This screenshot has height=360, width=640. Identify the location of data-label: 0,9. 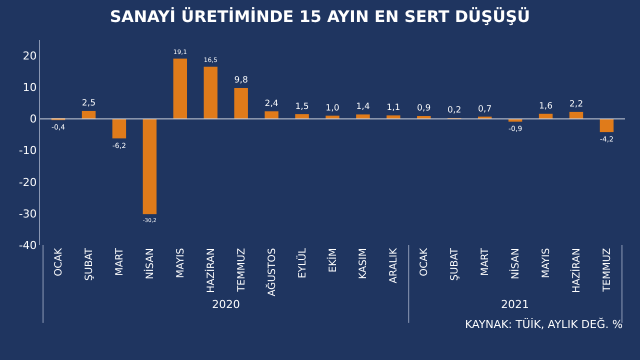
(424, 109).